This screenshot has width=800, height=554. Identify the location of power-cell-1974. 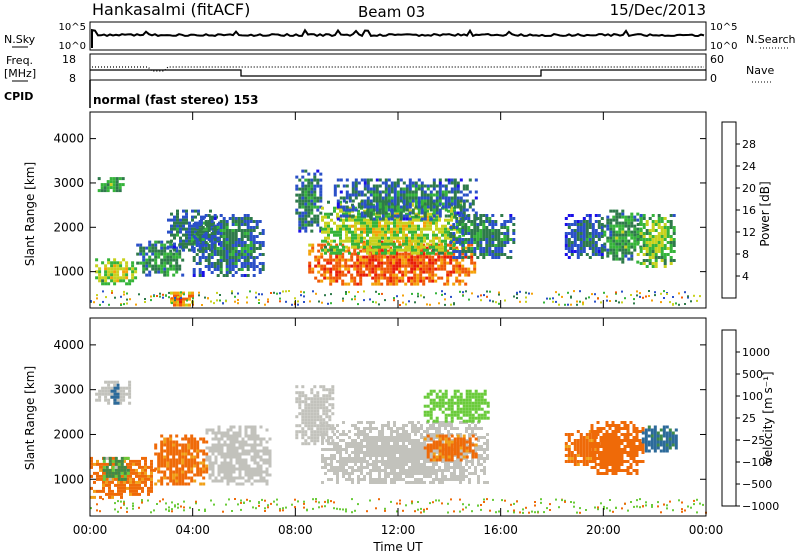
(448, 229).